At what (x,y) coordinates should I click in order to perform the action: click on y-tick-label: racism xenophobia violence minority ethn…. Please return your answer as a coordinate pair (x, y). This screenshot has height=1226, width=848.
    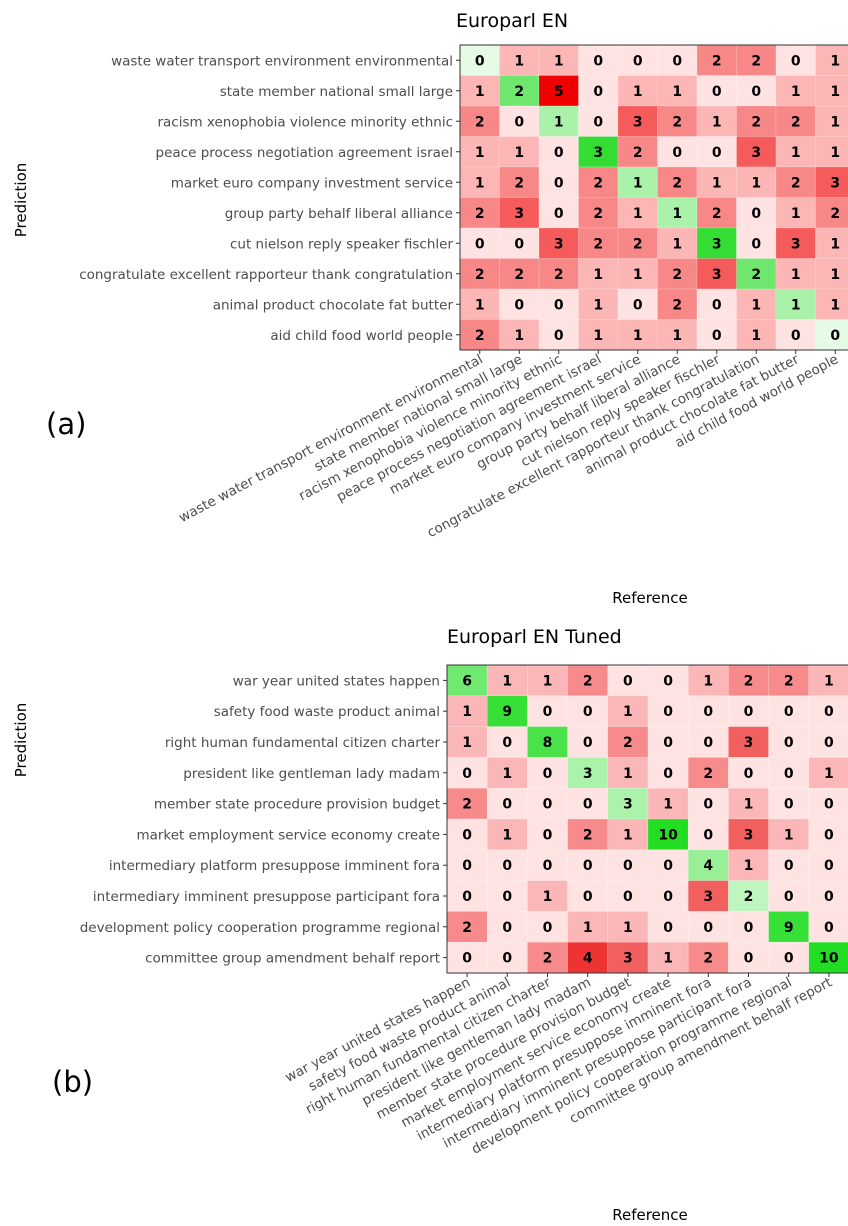
    Looking at the image, I should click on (305, 122).